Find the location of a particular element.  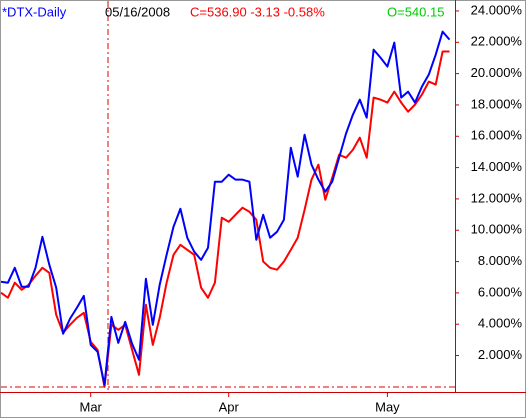

y-tick-label: 24.000% is located at coordinates (497, 9).